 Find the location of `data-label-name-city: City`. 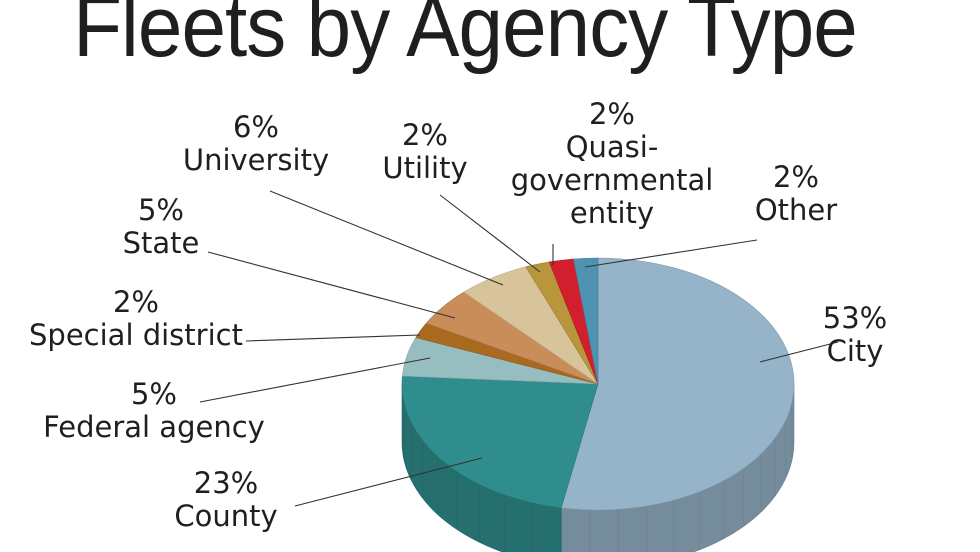

data-label-name-city: City is located at coordinates (855, 351).